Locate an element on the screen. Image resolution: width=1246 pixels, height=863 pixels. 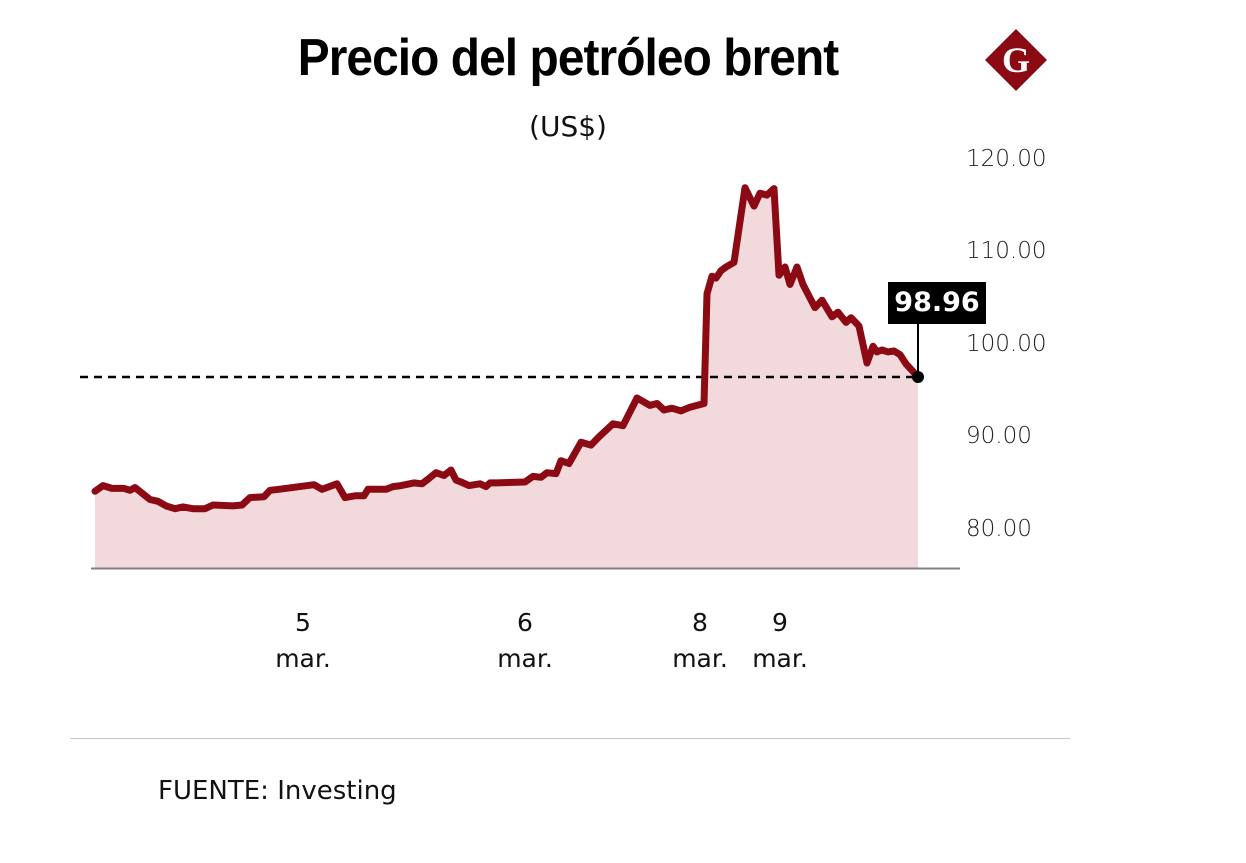
x-tick-day: 8 is located at coordinates (700, 622).